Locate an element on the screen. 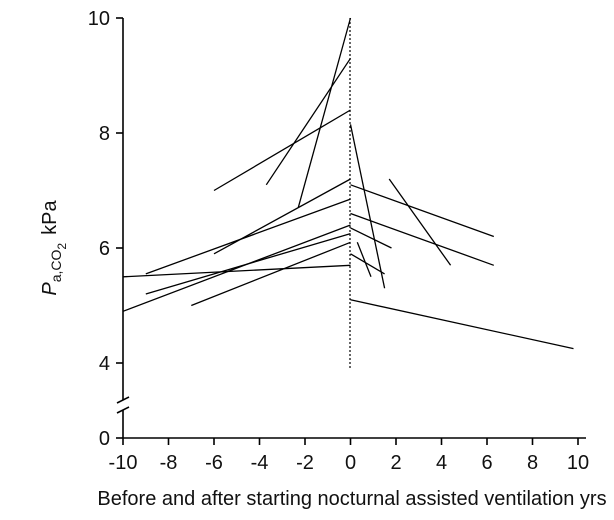 This screenshot has width=614, height=520. y-axis-break-mark-lower is located at coordinates (123, 410).